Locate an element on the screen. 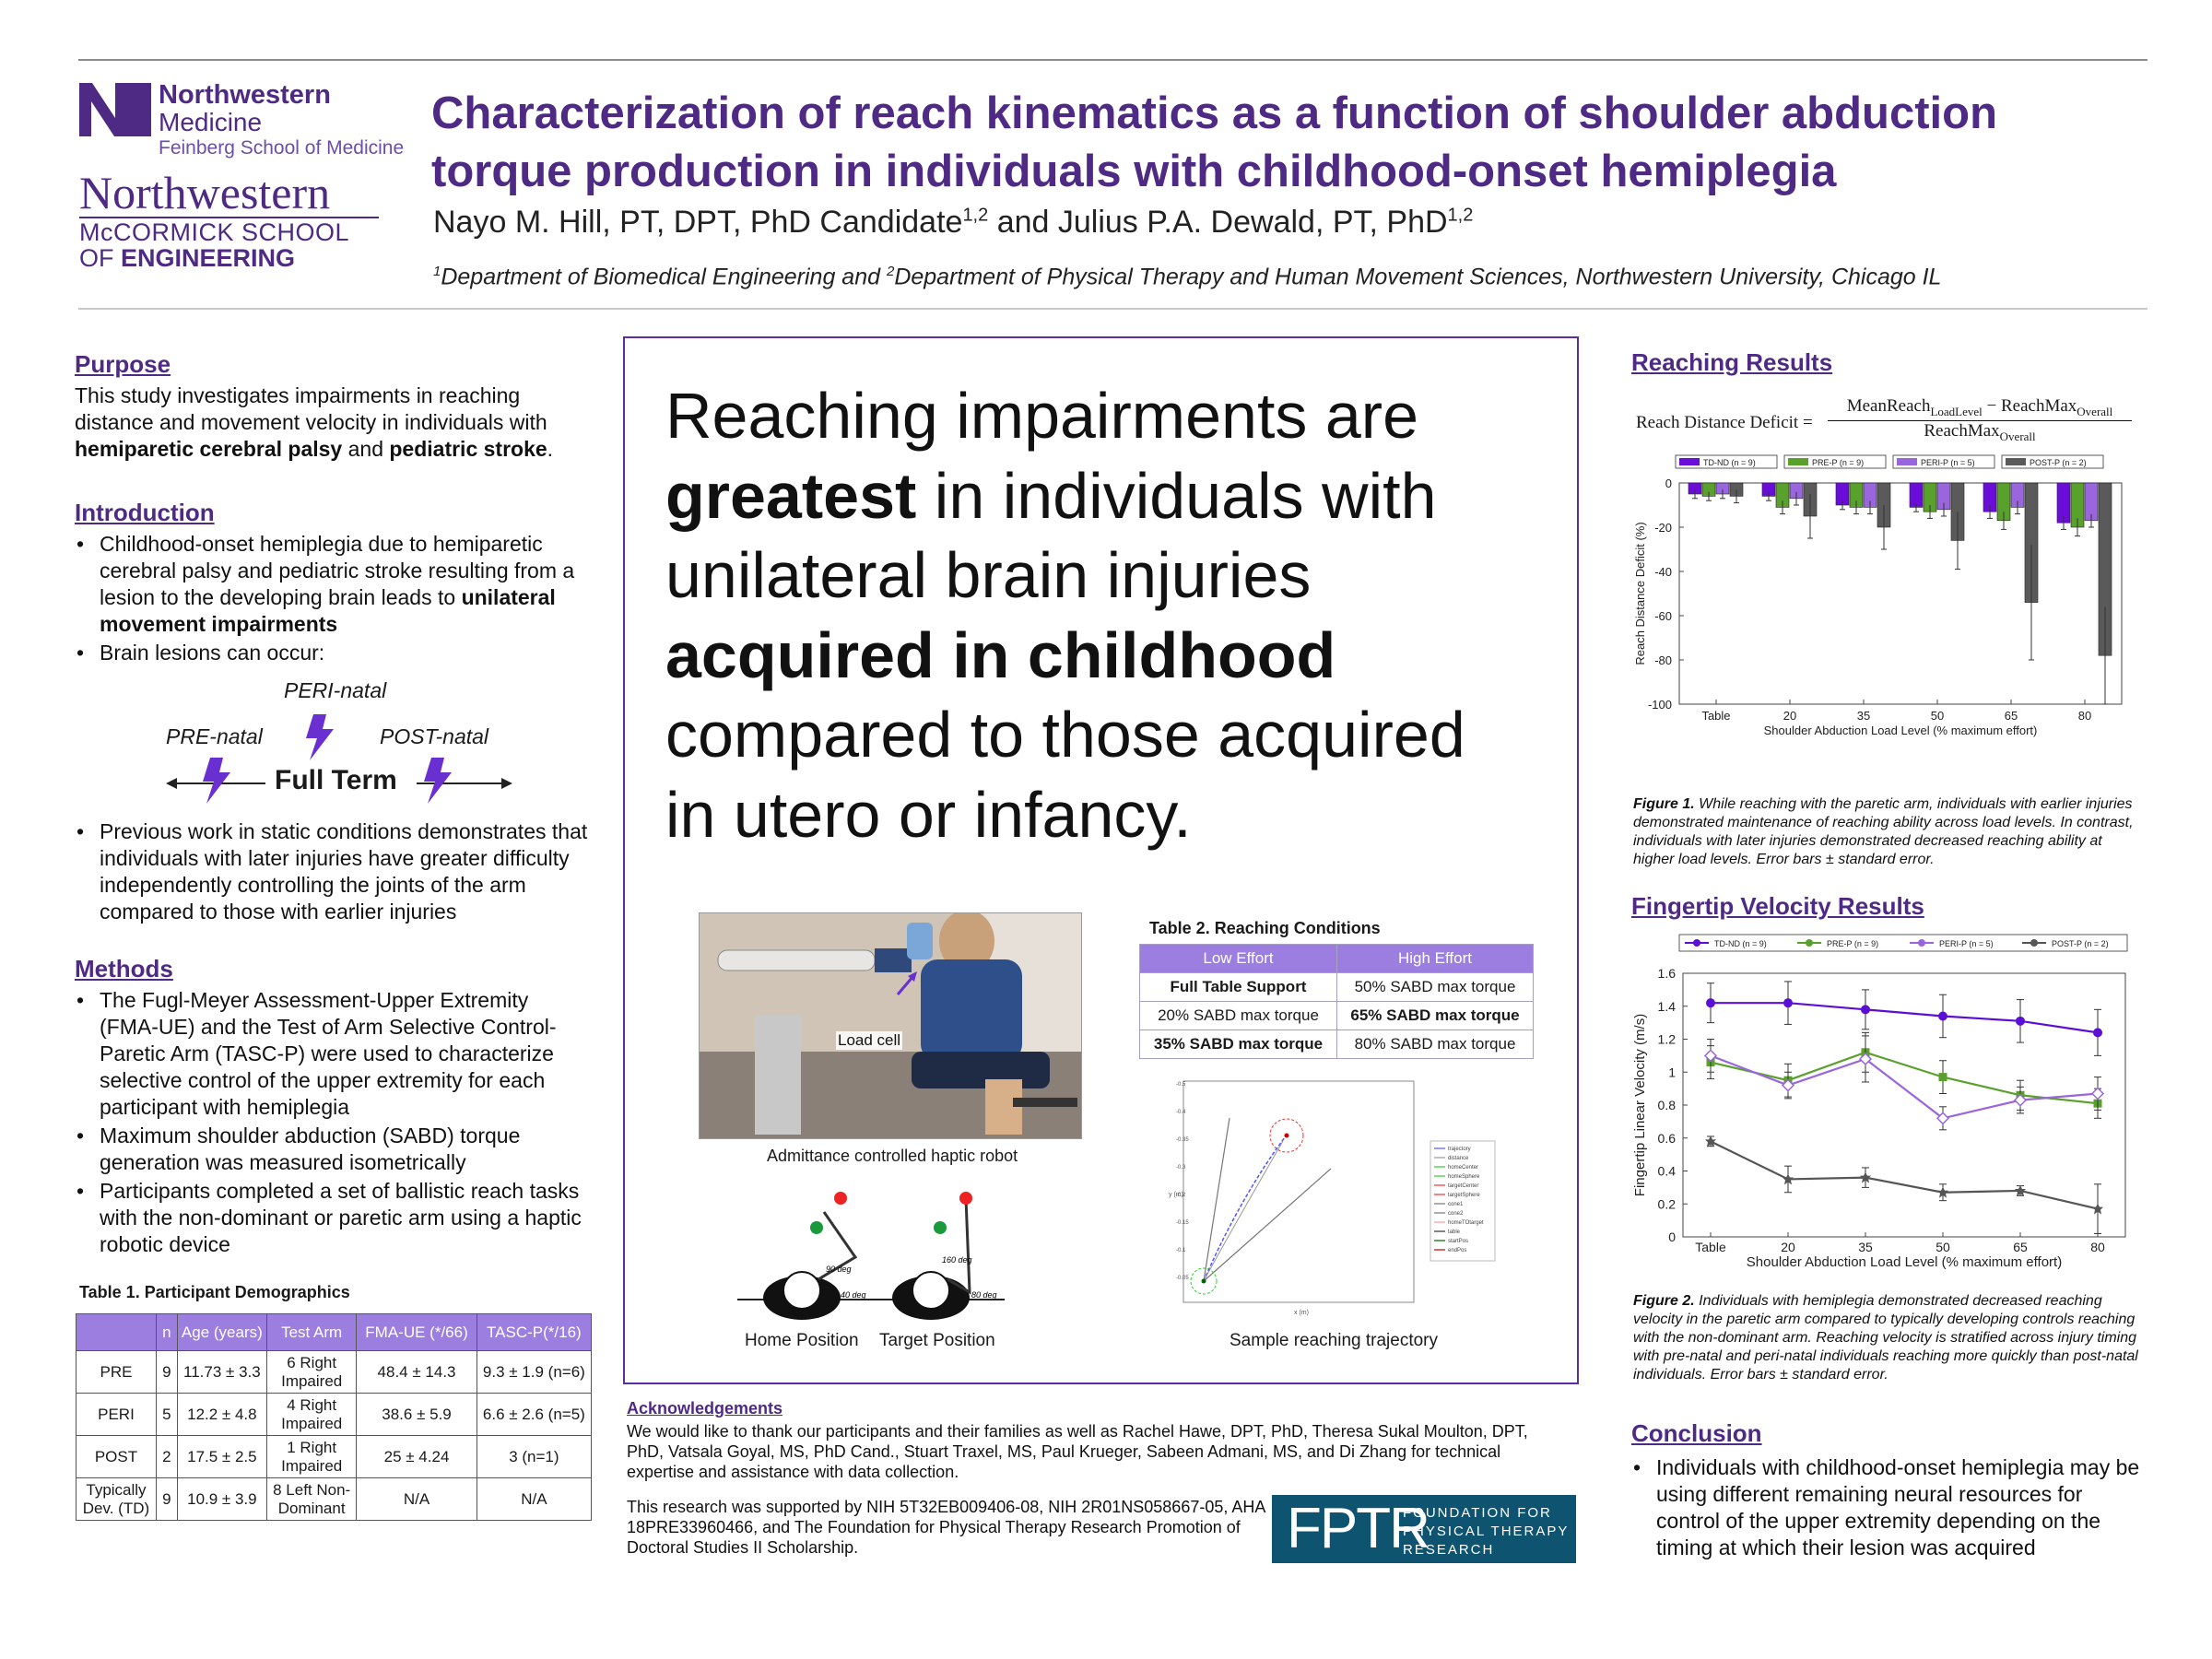 Image resolution: width=2212 pixels, height=1659 pixels. y-tick-label: 0.2 is located at coordinates (1667, 1203).